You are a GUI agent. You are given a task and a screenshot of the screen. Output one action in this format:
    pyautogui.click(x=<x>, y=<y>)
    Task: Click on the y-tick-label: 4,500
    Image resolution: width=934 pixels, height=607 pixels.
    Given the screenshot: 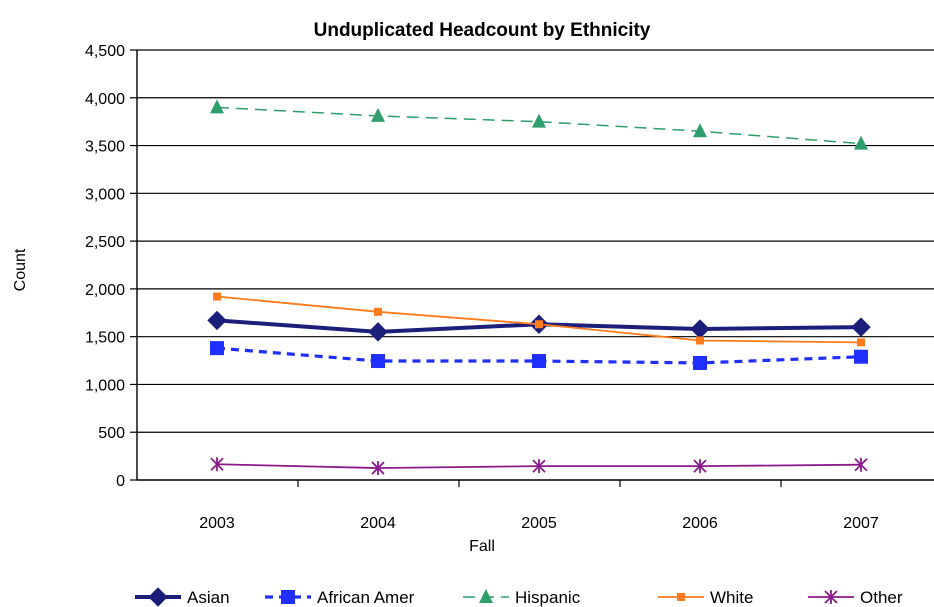 What is the action you would take?
    pyautogui.click(x=105, y=51)
    